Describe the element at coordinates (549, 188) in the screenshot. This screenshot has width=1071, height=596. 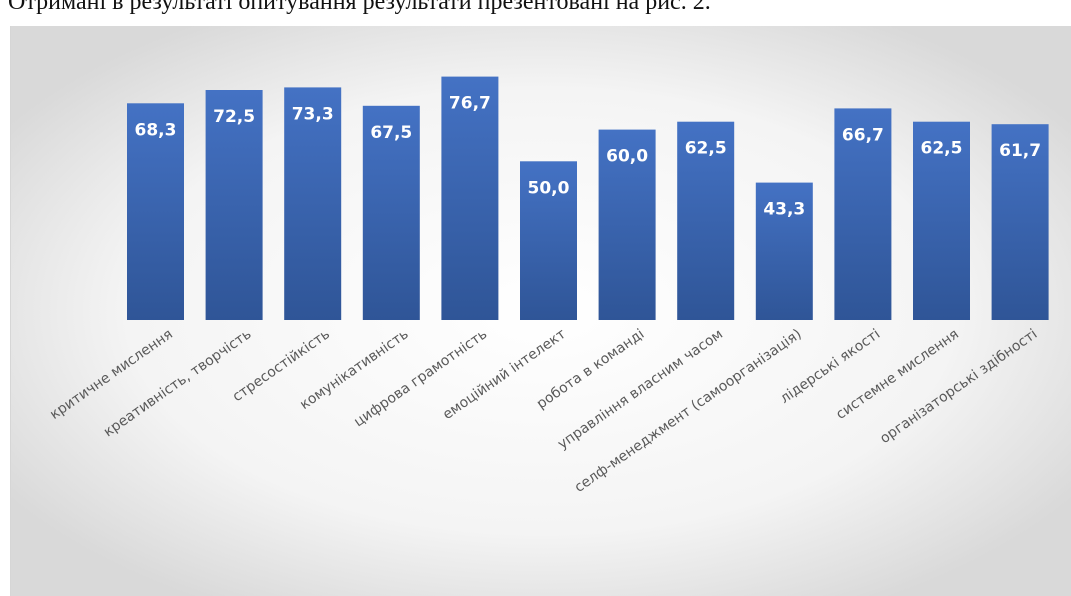
I see `bar-value-label: 50,0` at that location.